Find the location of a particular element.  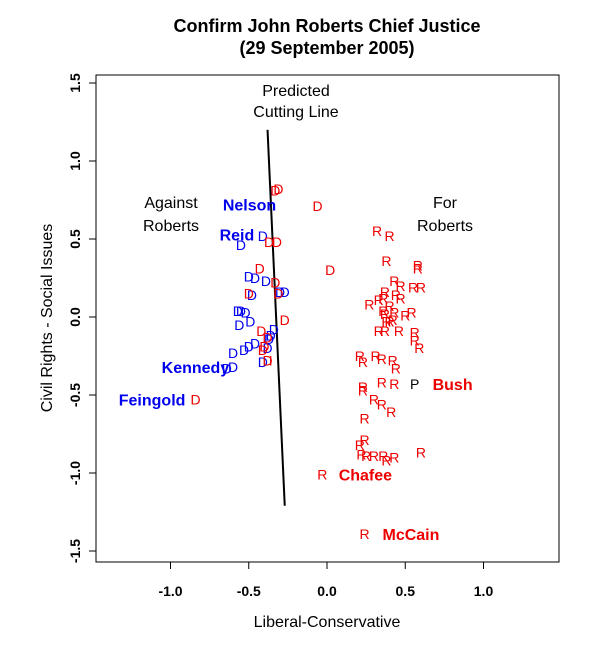

x-axis: -1.0 -0.5 0.0 0.5 1.0 is located at coordinates (326, 580).